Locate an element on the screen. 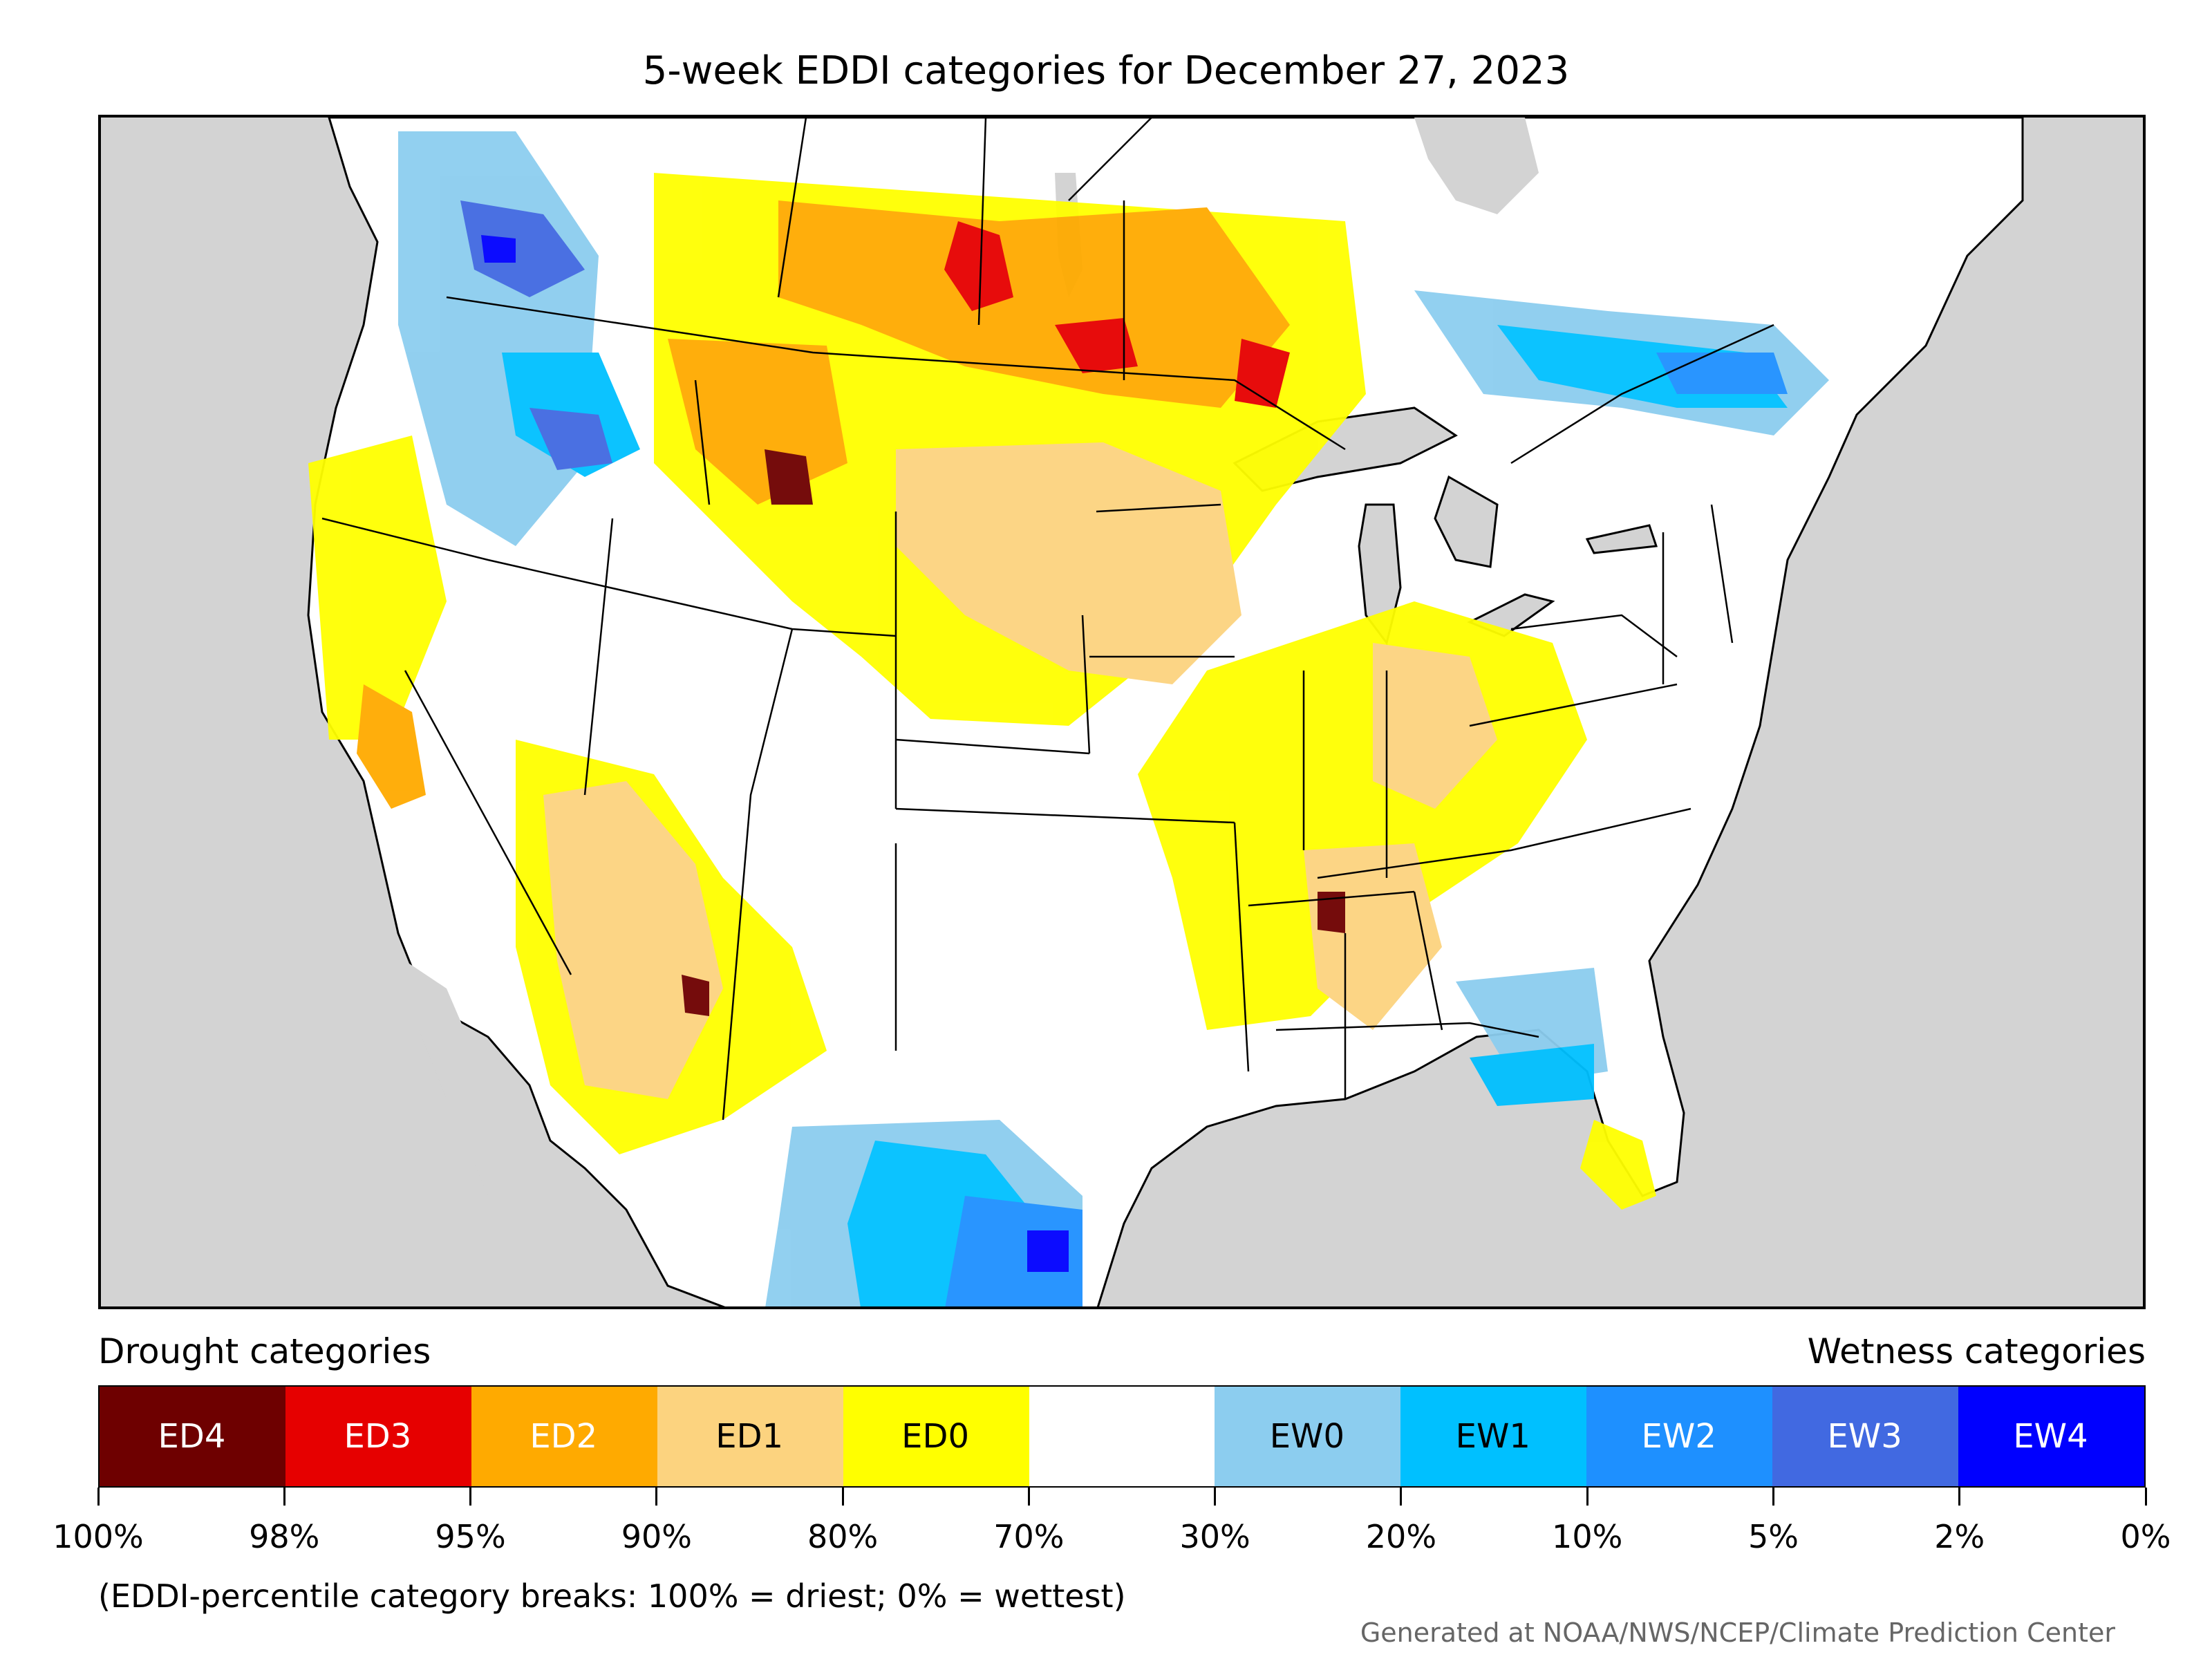  legend-cell-normal is located at coordinates (1122, 1436).